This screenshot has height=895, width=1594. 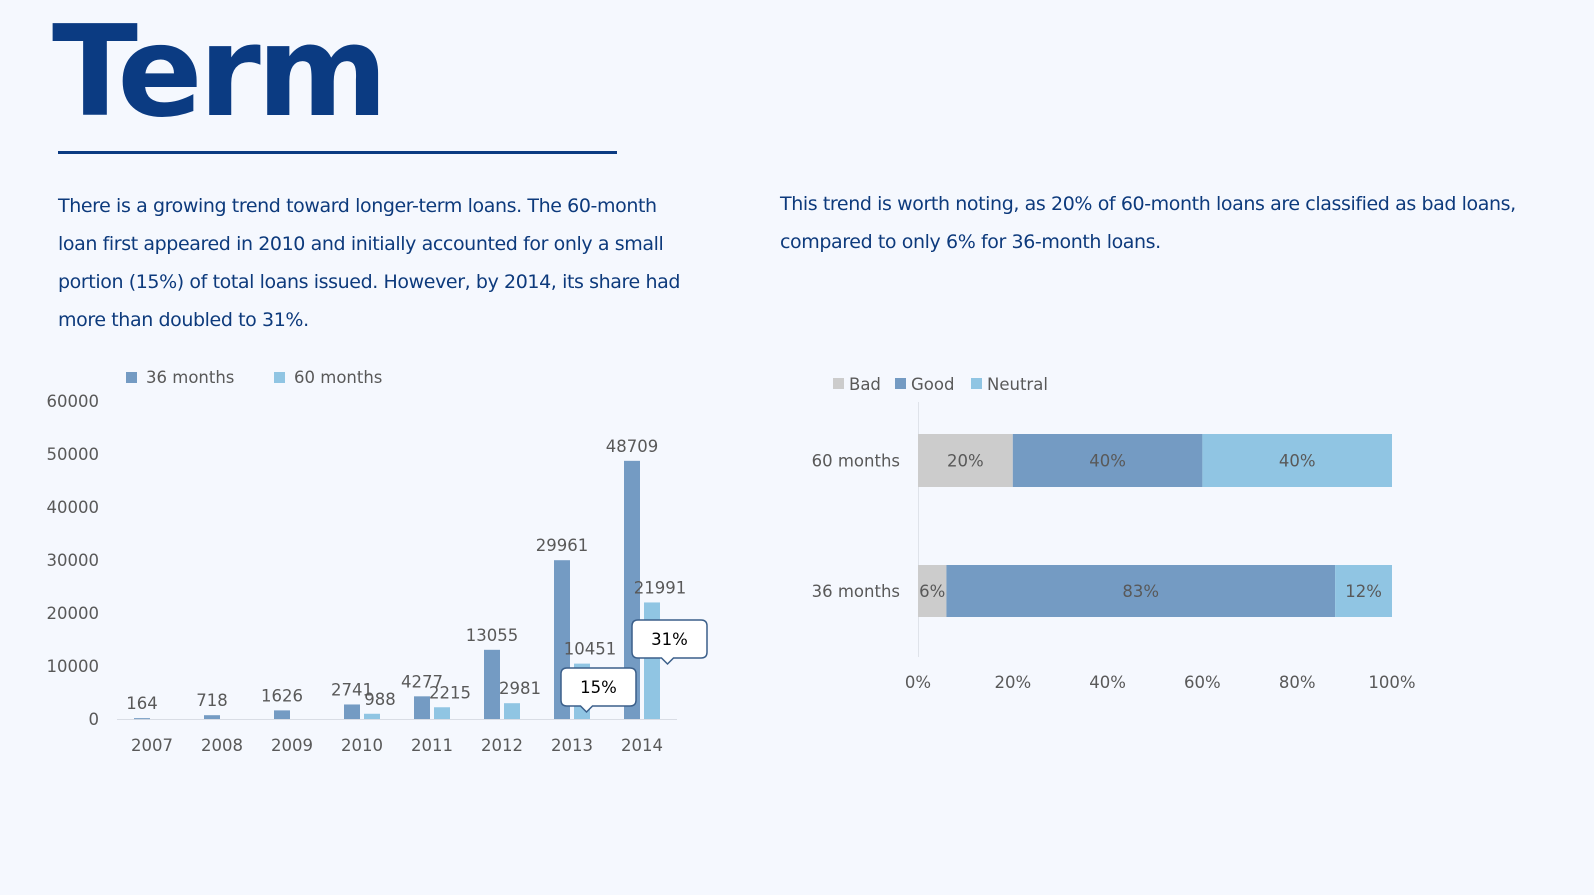 What do you see at coordinates (512, 711) in the screenshot?
I see `bar-60-months-2012` at bounding box center [512, 711].